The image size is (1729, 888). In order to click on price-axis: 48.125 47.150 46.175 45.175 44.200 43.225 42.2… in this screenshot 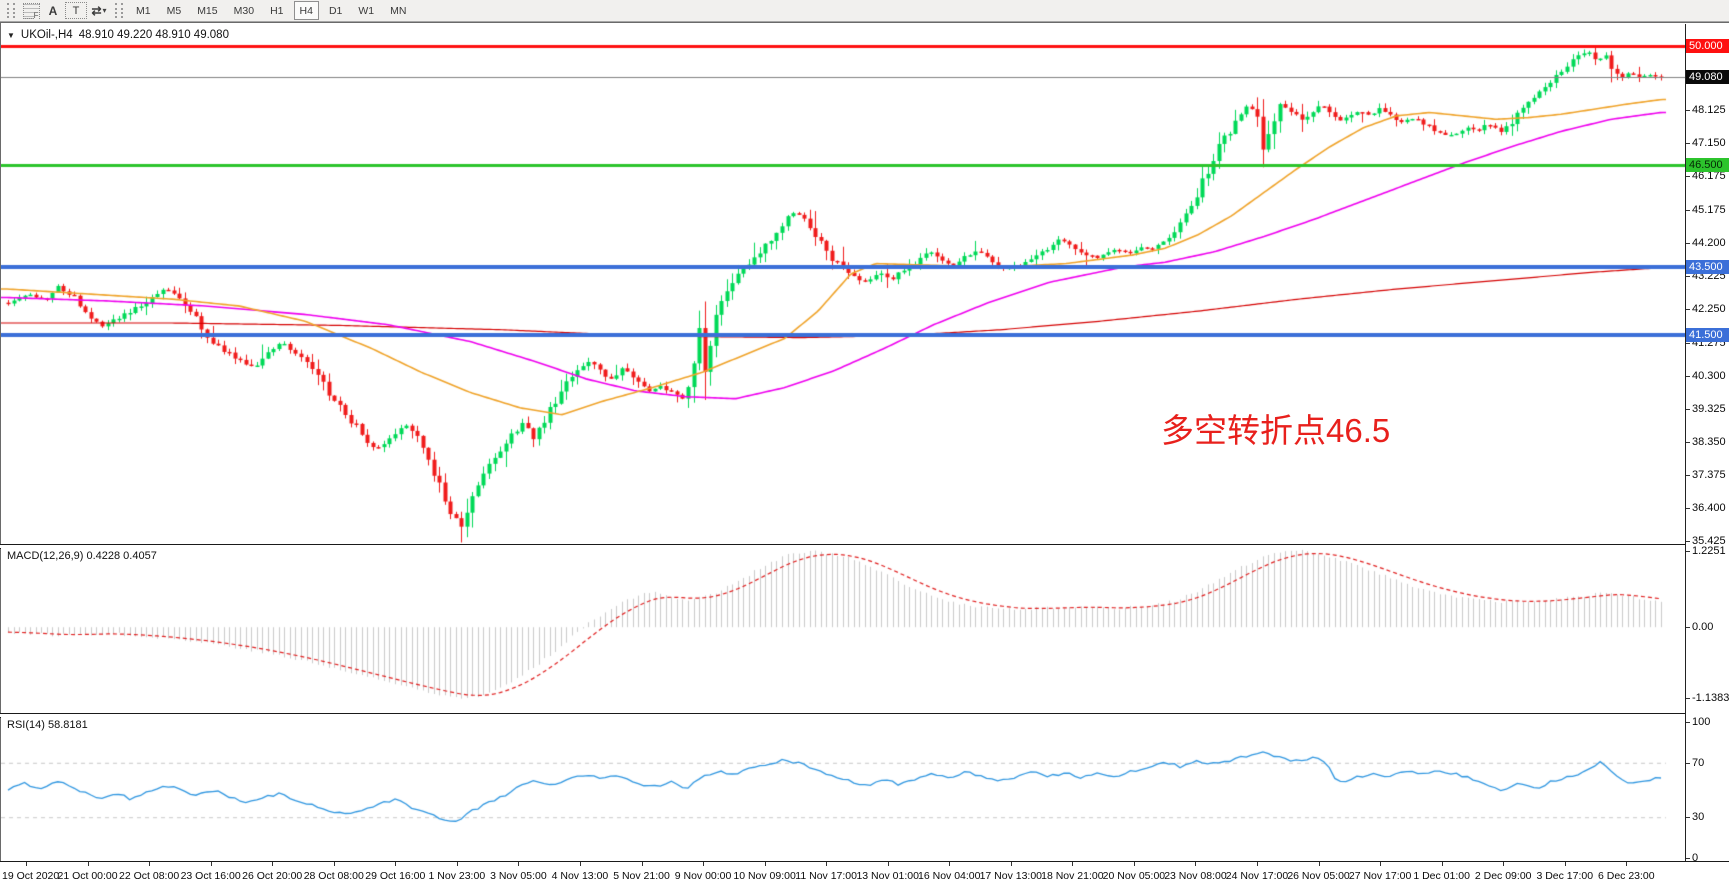, I will do `click(1707, 444)`.